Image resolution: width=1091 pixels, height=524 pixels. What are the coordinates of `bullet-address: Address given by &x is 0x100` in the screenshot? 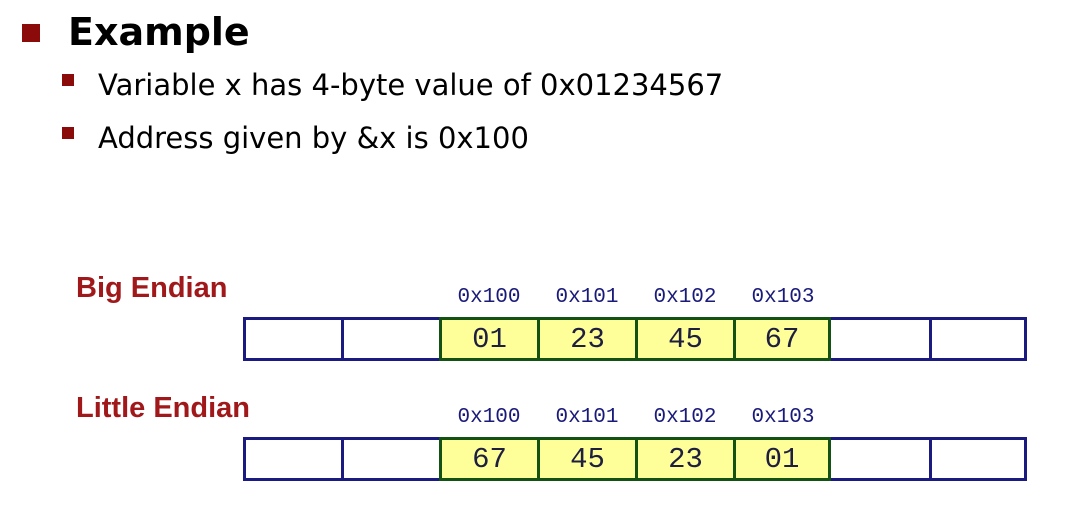 It's located at (313, 138).